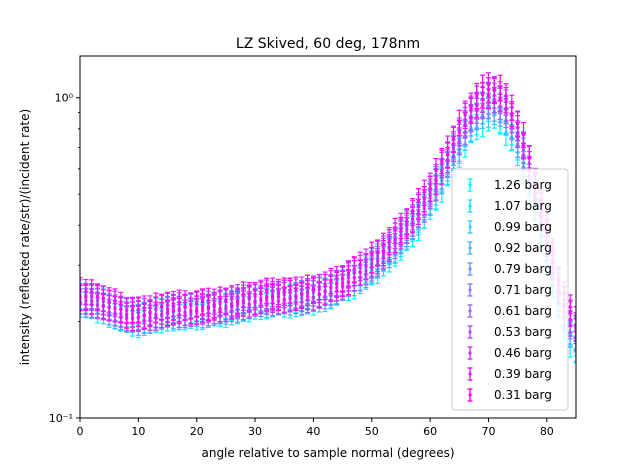 The height and width of the screenshot is (472, 640). I want to click on x-tick-label: 20, so click(197, 431).